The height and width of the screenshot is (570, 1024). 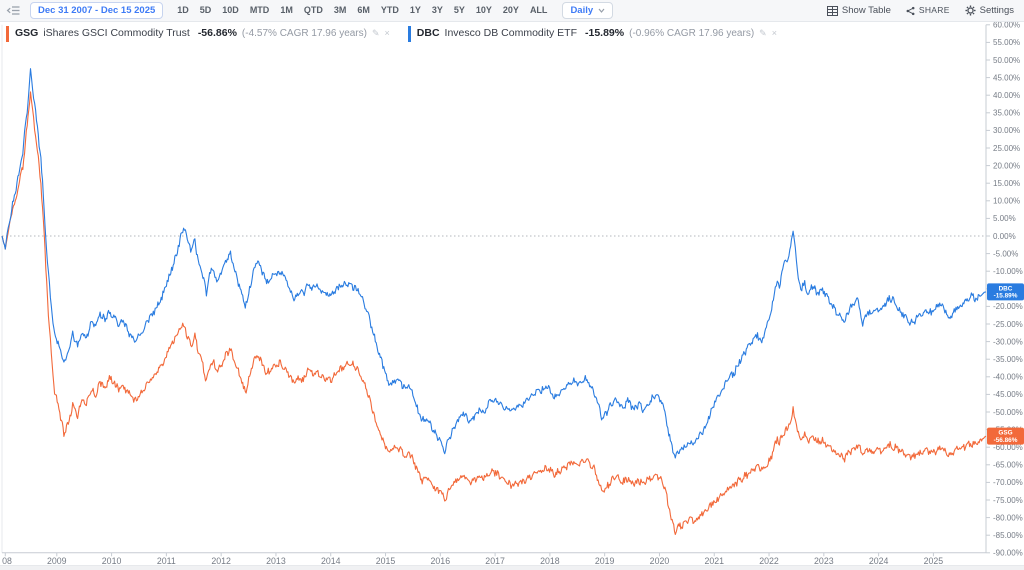 I want to click on legend-return: -15.89%, so click(x=605, y=33).